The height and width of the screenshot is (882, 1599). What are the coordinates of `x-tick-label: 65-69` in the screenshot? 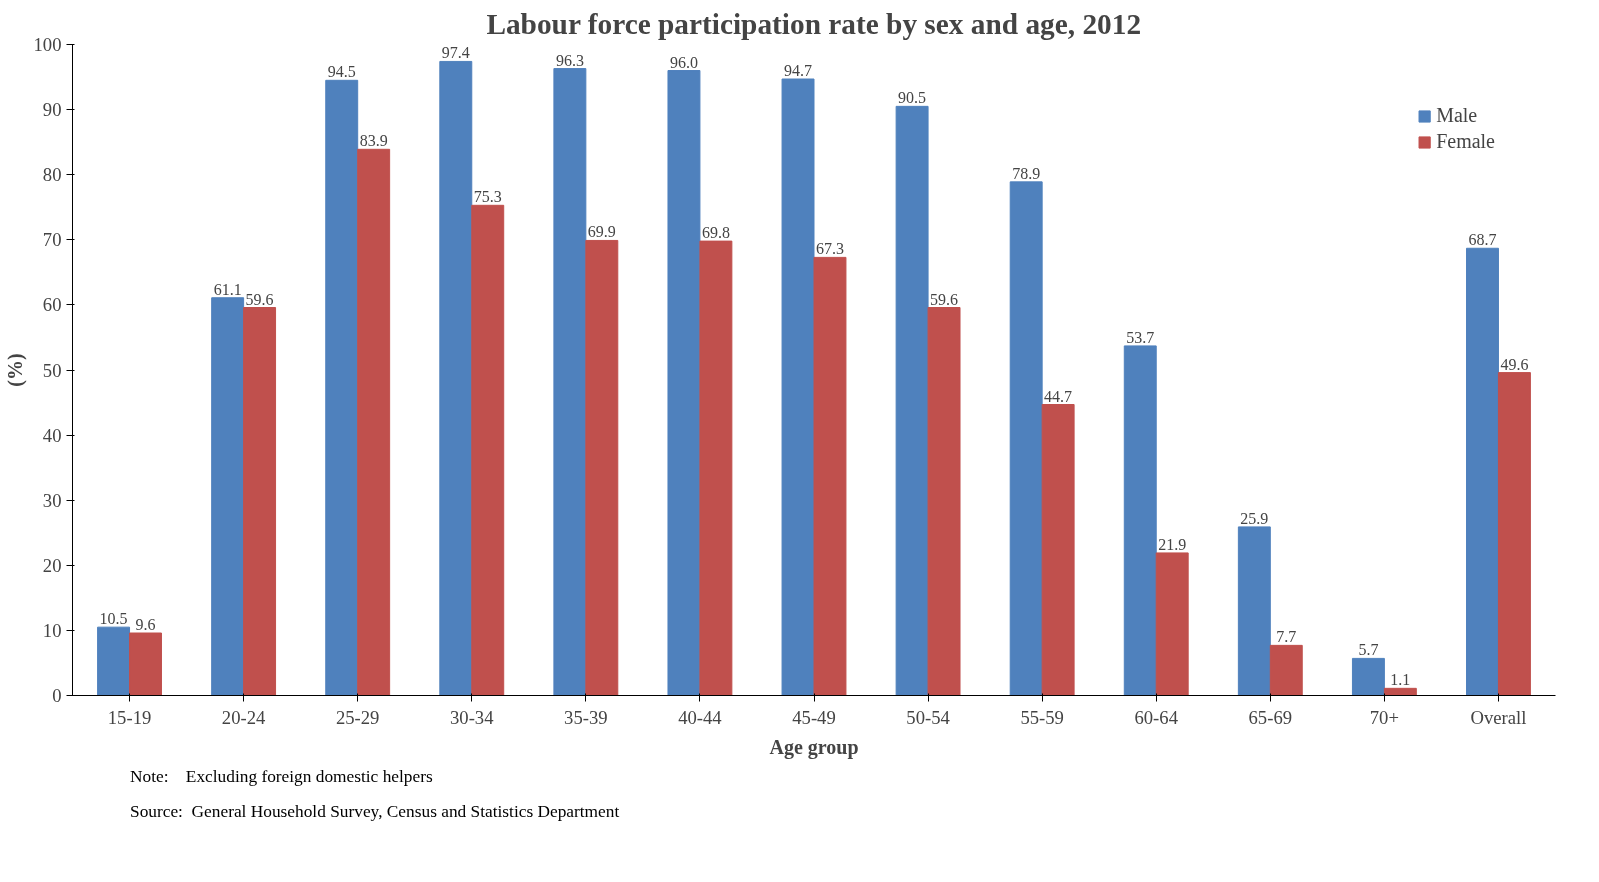 It's located at (1270, 717).